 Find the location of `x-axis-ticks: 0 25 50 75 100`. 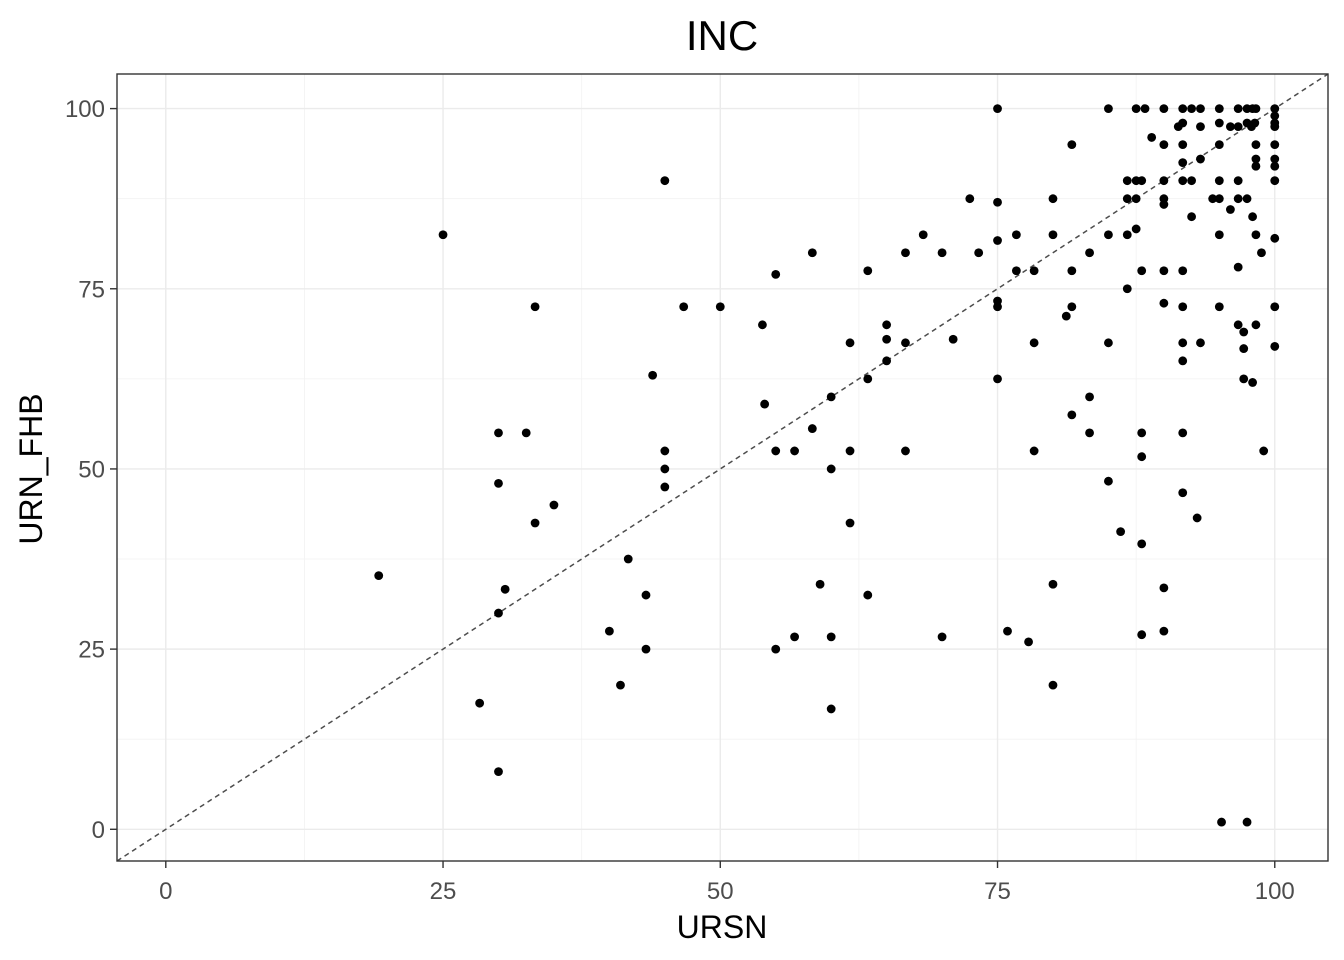

x-axis-ticks: 0 25 50 75 100 is located at coordinates (727, 883).